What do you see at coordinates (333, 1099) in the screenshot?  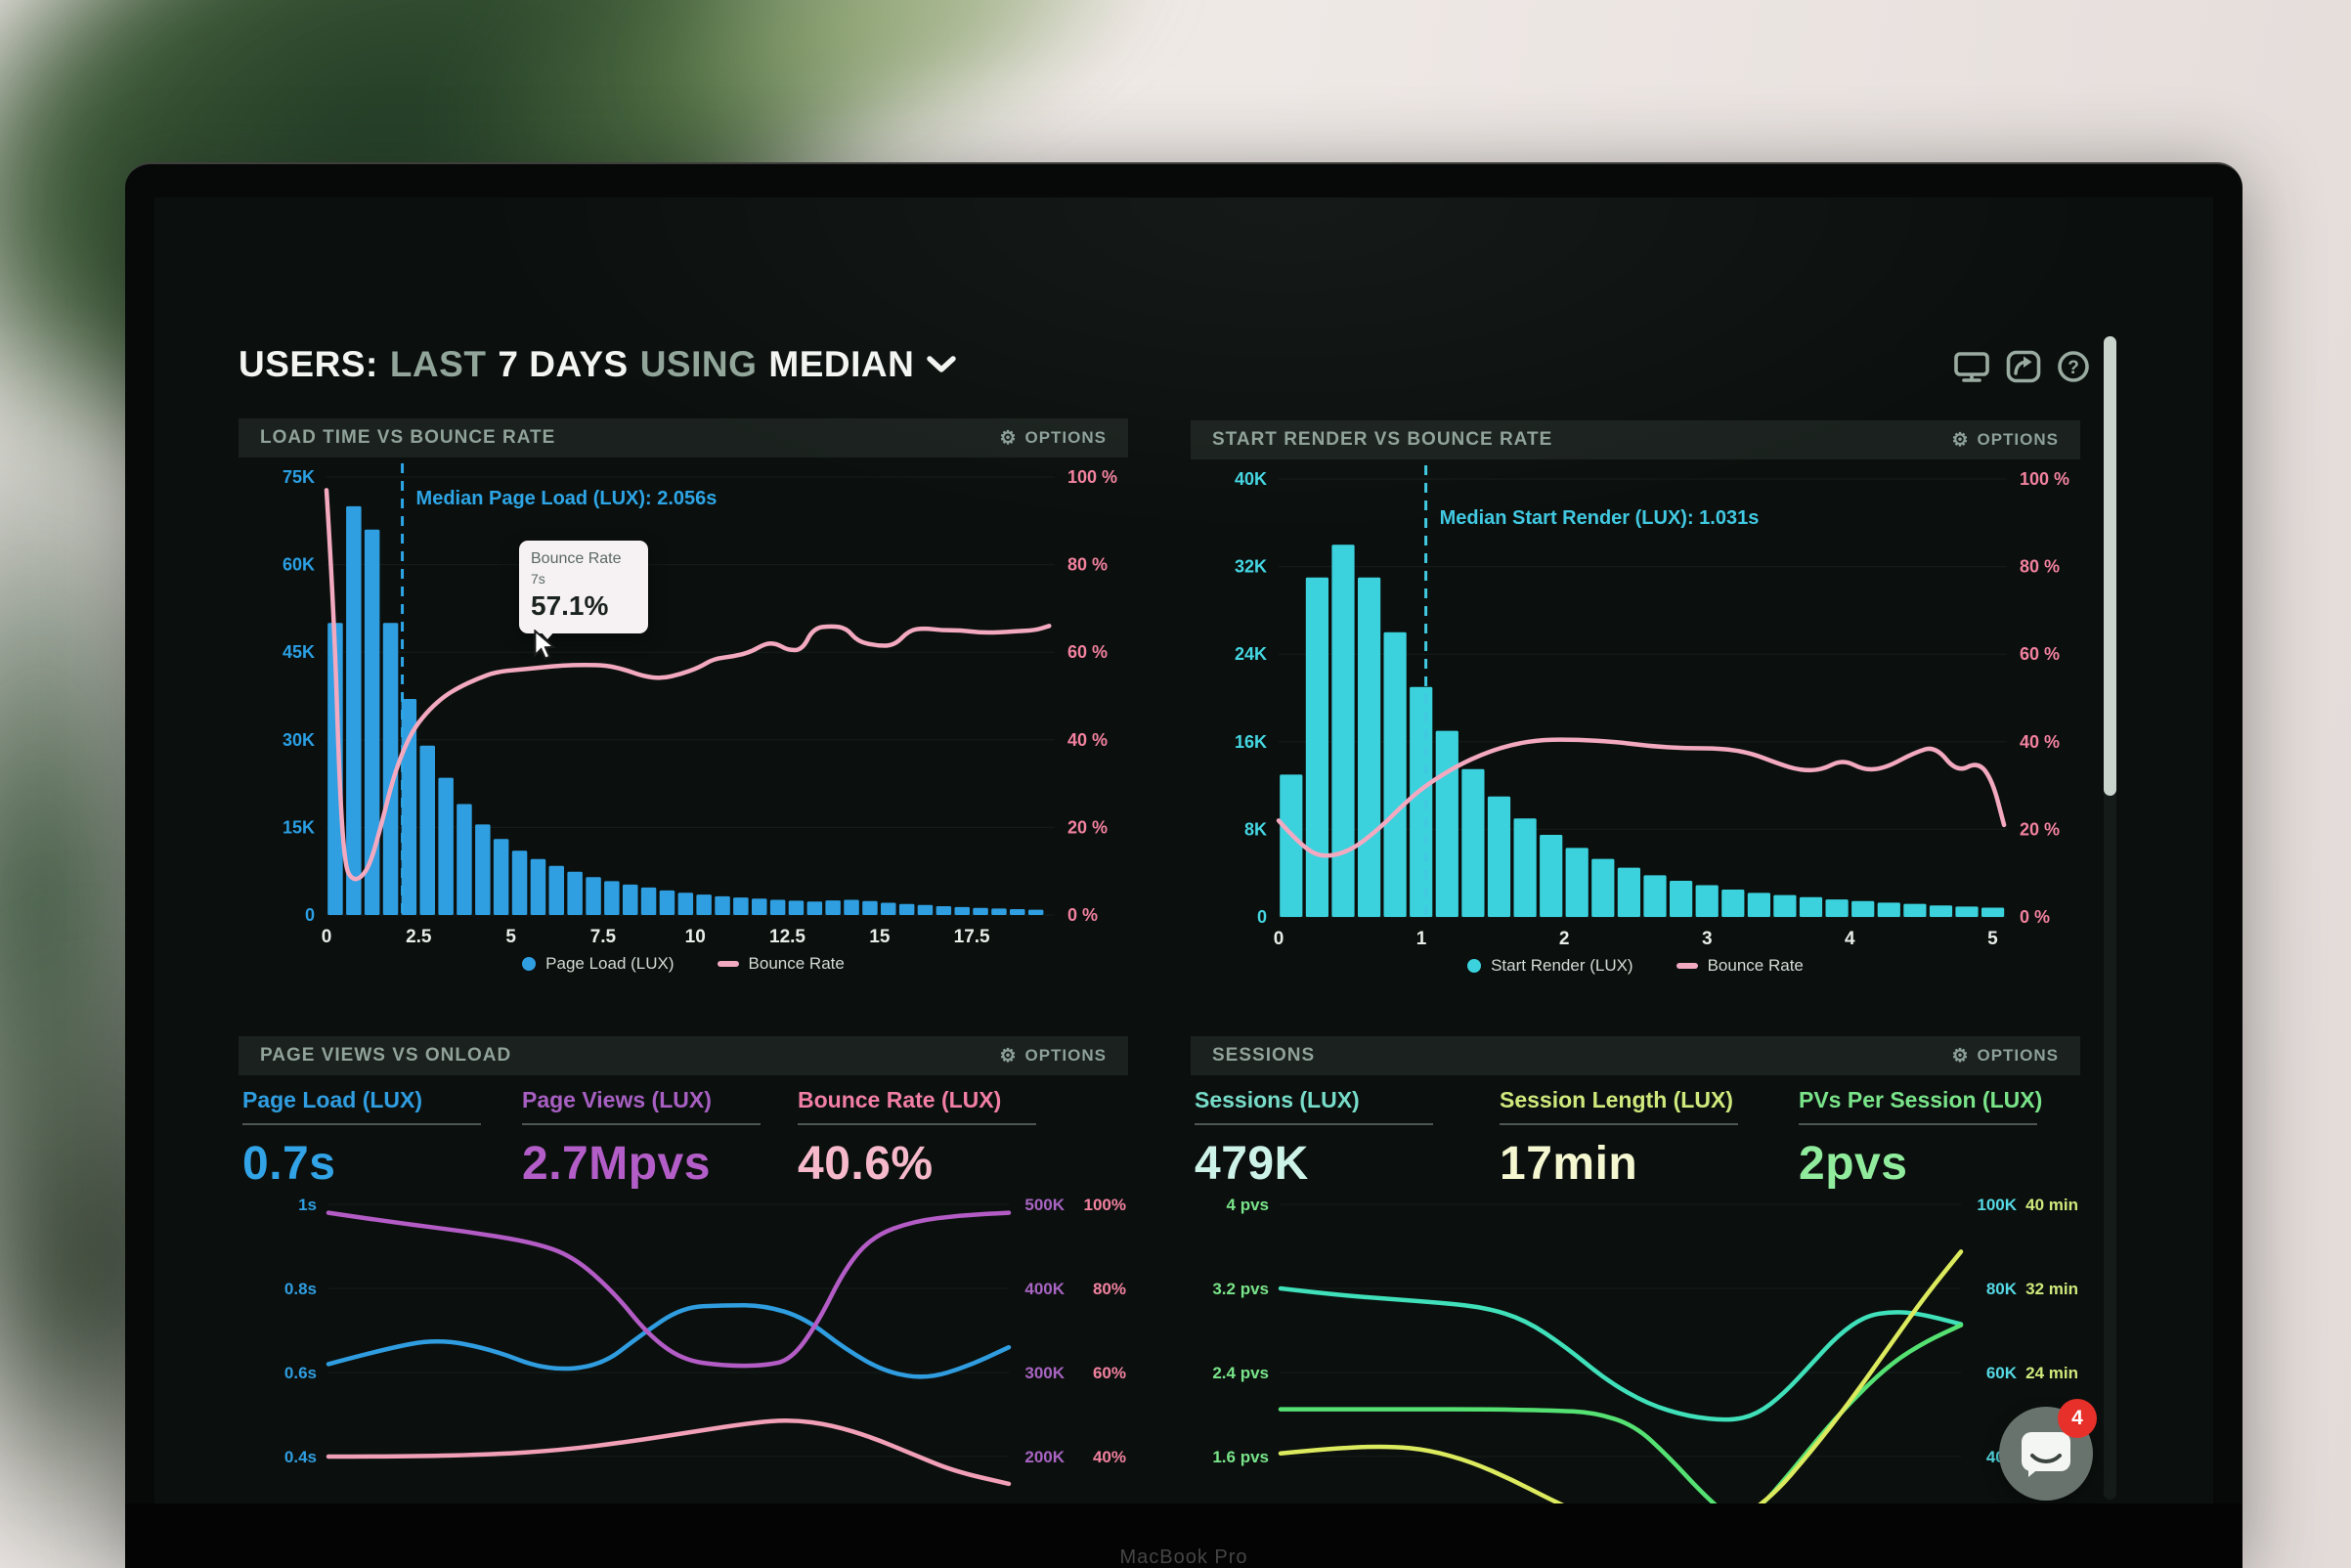 I see `metric-label: Page Load (LUX)` at bounding box center [333, 1099].